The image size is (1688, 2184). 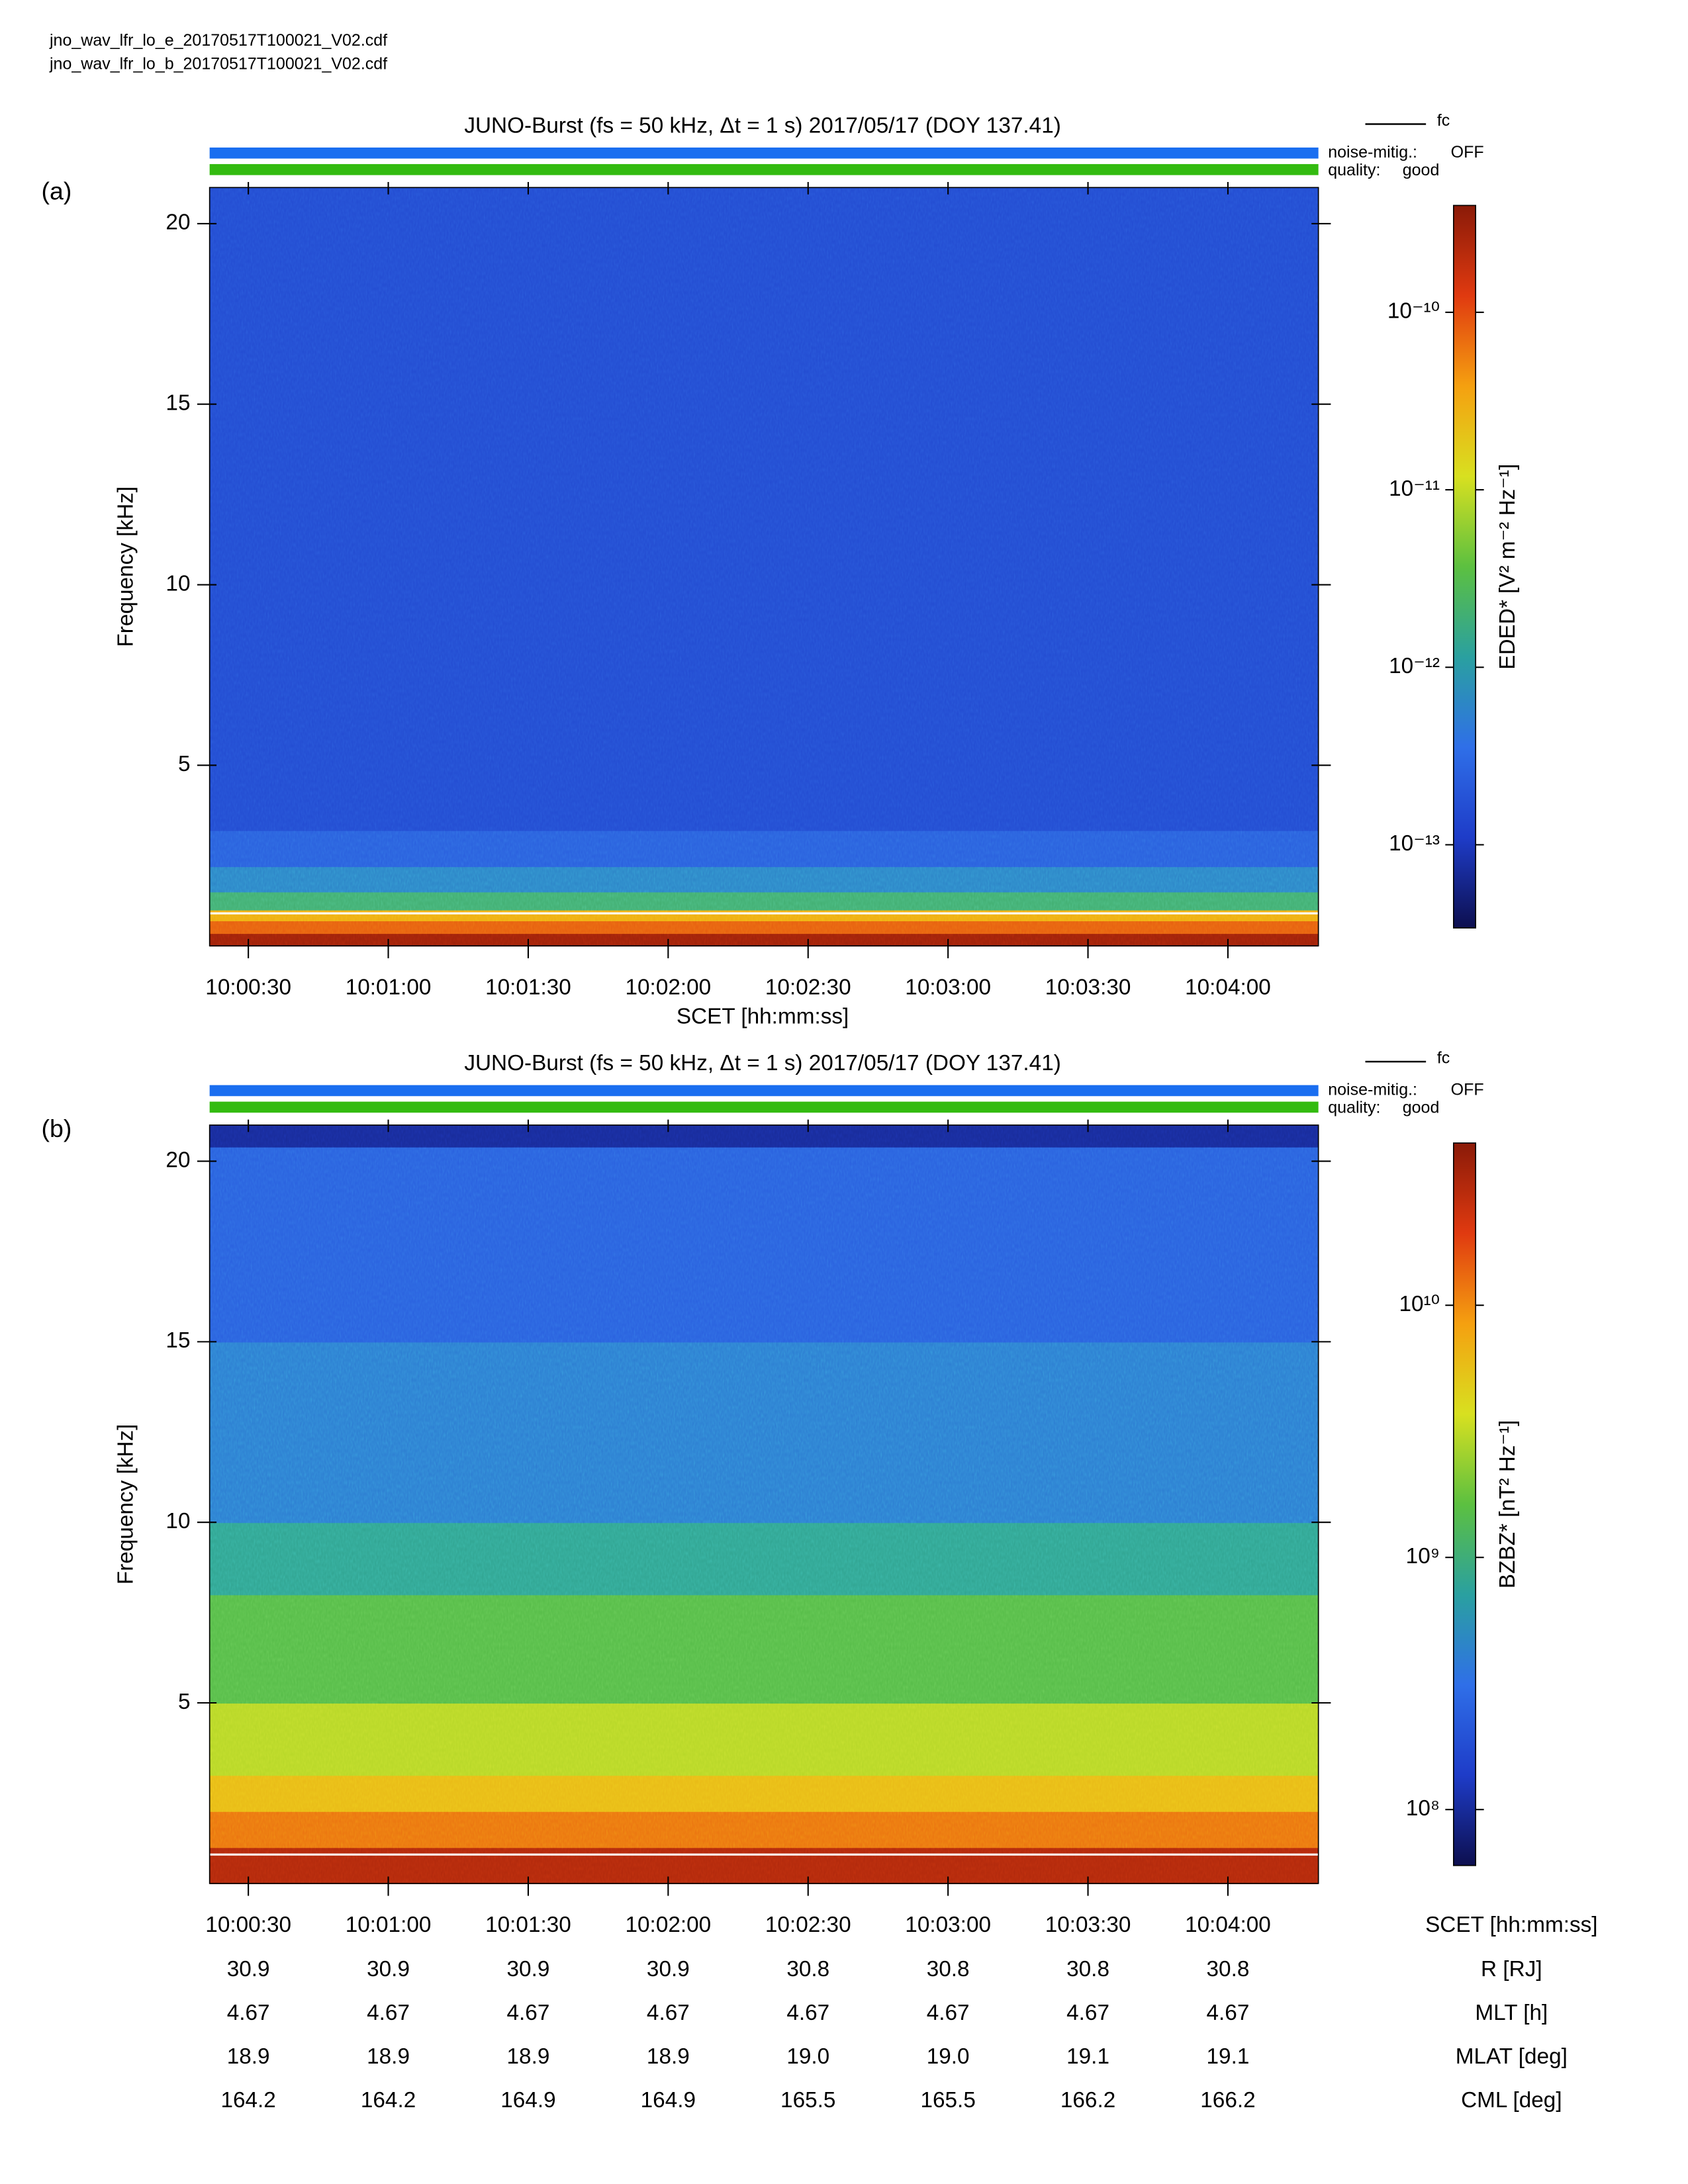 I want to click on ephemeris-label: MLT [h], so click(x=1511, y=2013).